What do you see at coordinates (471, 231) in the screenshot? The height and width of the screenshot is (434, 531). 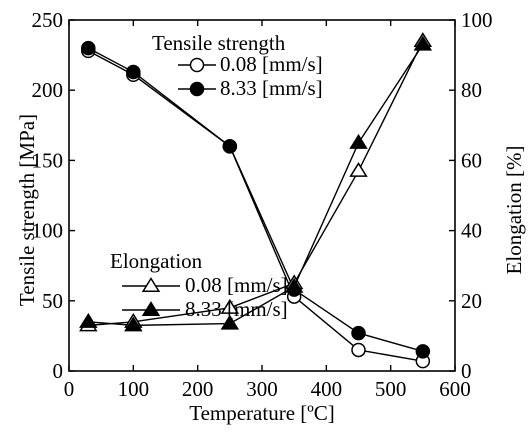 I see `y-right-tick-label: 40` at bounding box center [471, 231].